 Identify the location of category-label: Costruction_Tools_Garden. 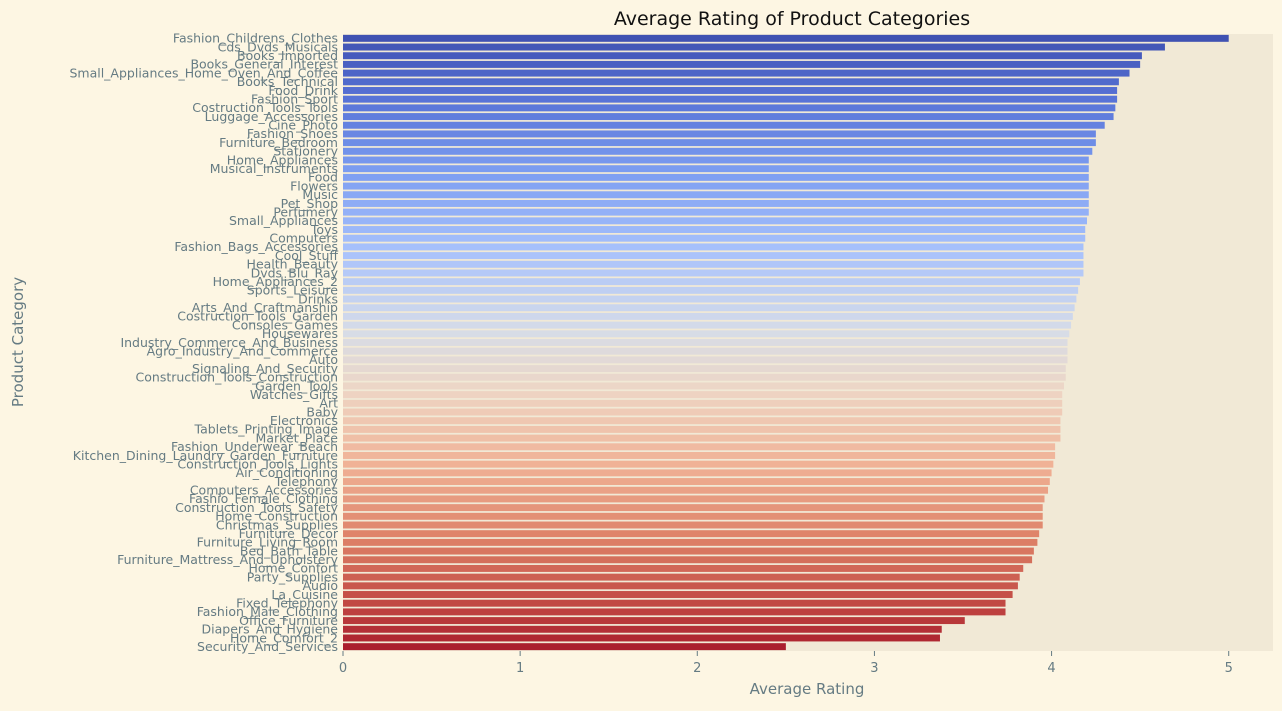
(257, 316).